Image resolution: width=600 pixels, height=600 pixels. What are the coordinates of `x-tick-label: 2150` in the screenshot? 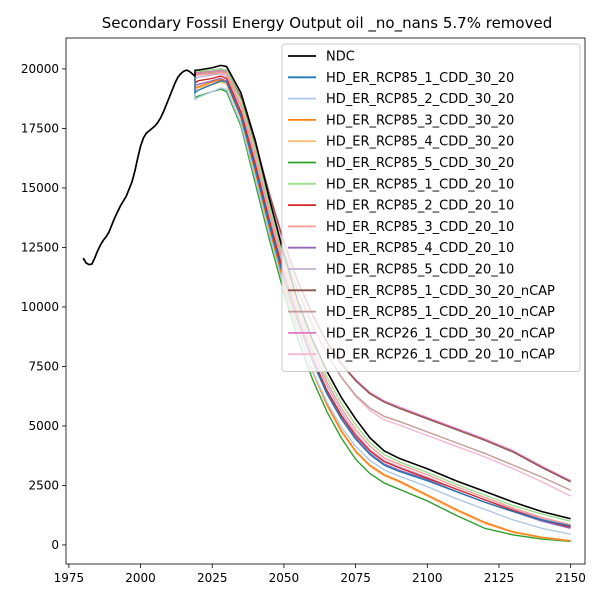 It's located at (570, 578).